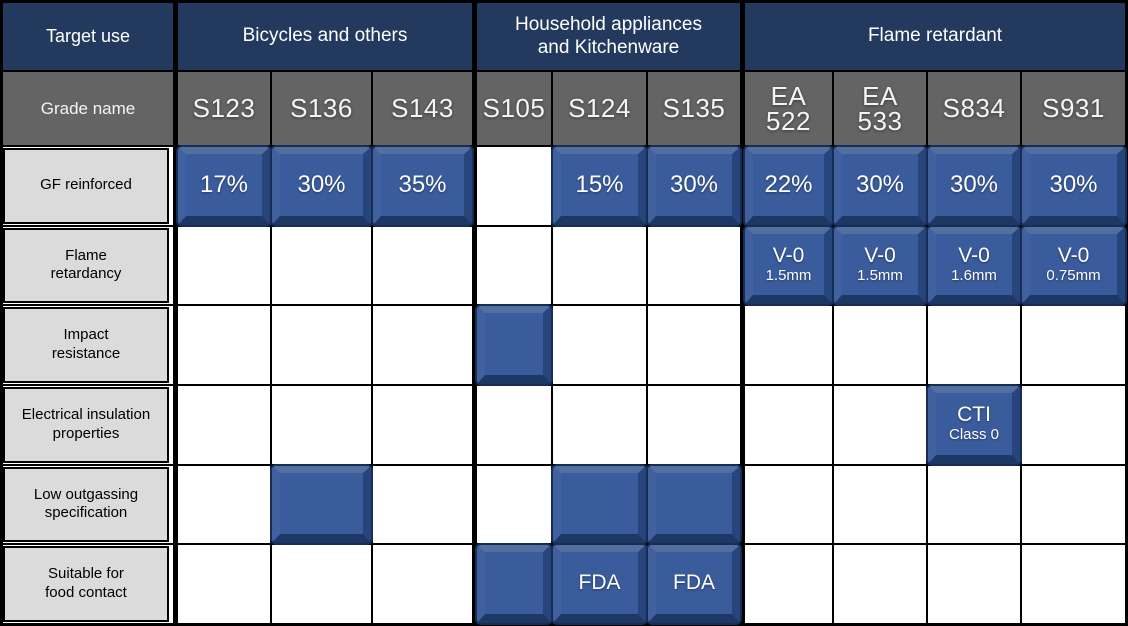 The height and width of the screenshot is (626, 1128). Describe the element at coordinates (1073, 424) in the screenshot. I see `cell-ei-s931-empty` at that location.